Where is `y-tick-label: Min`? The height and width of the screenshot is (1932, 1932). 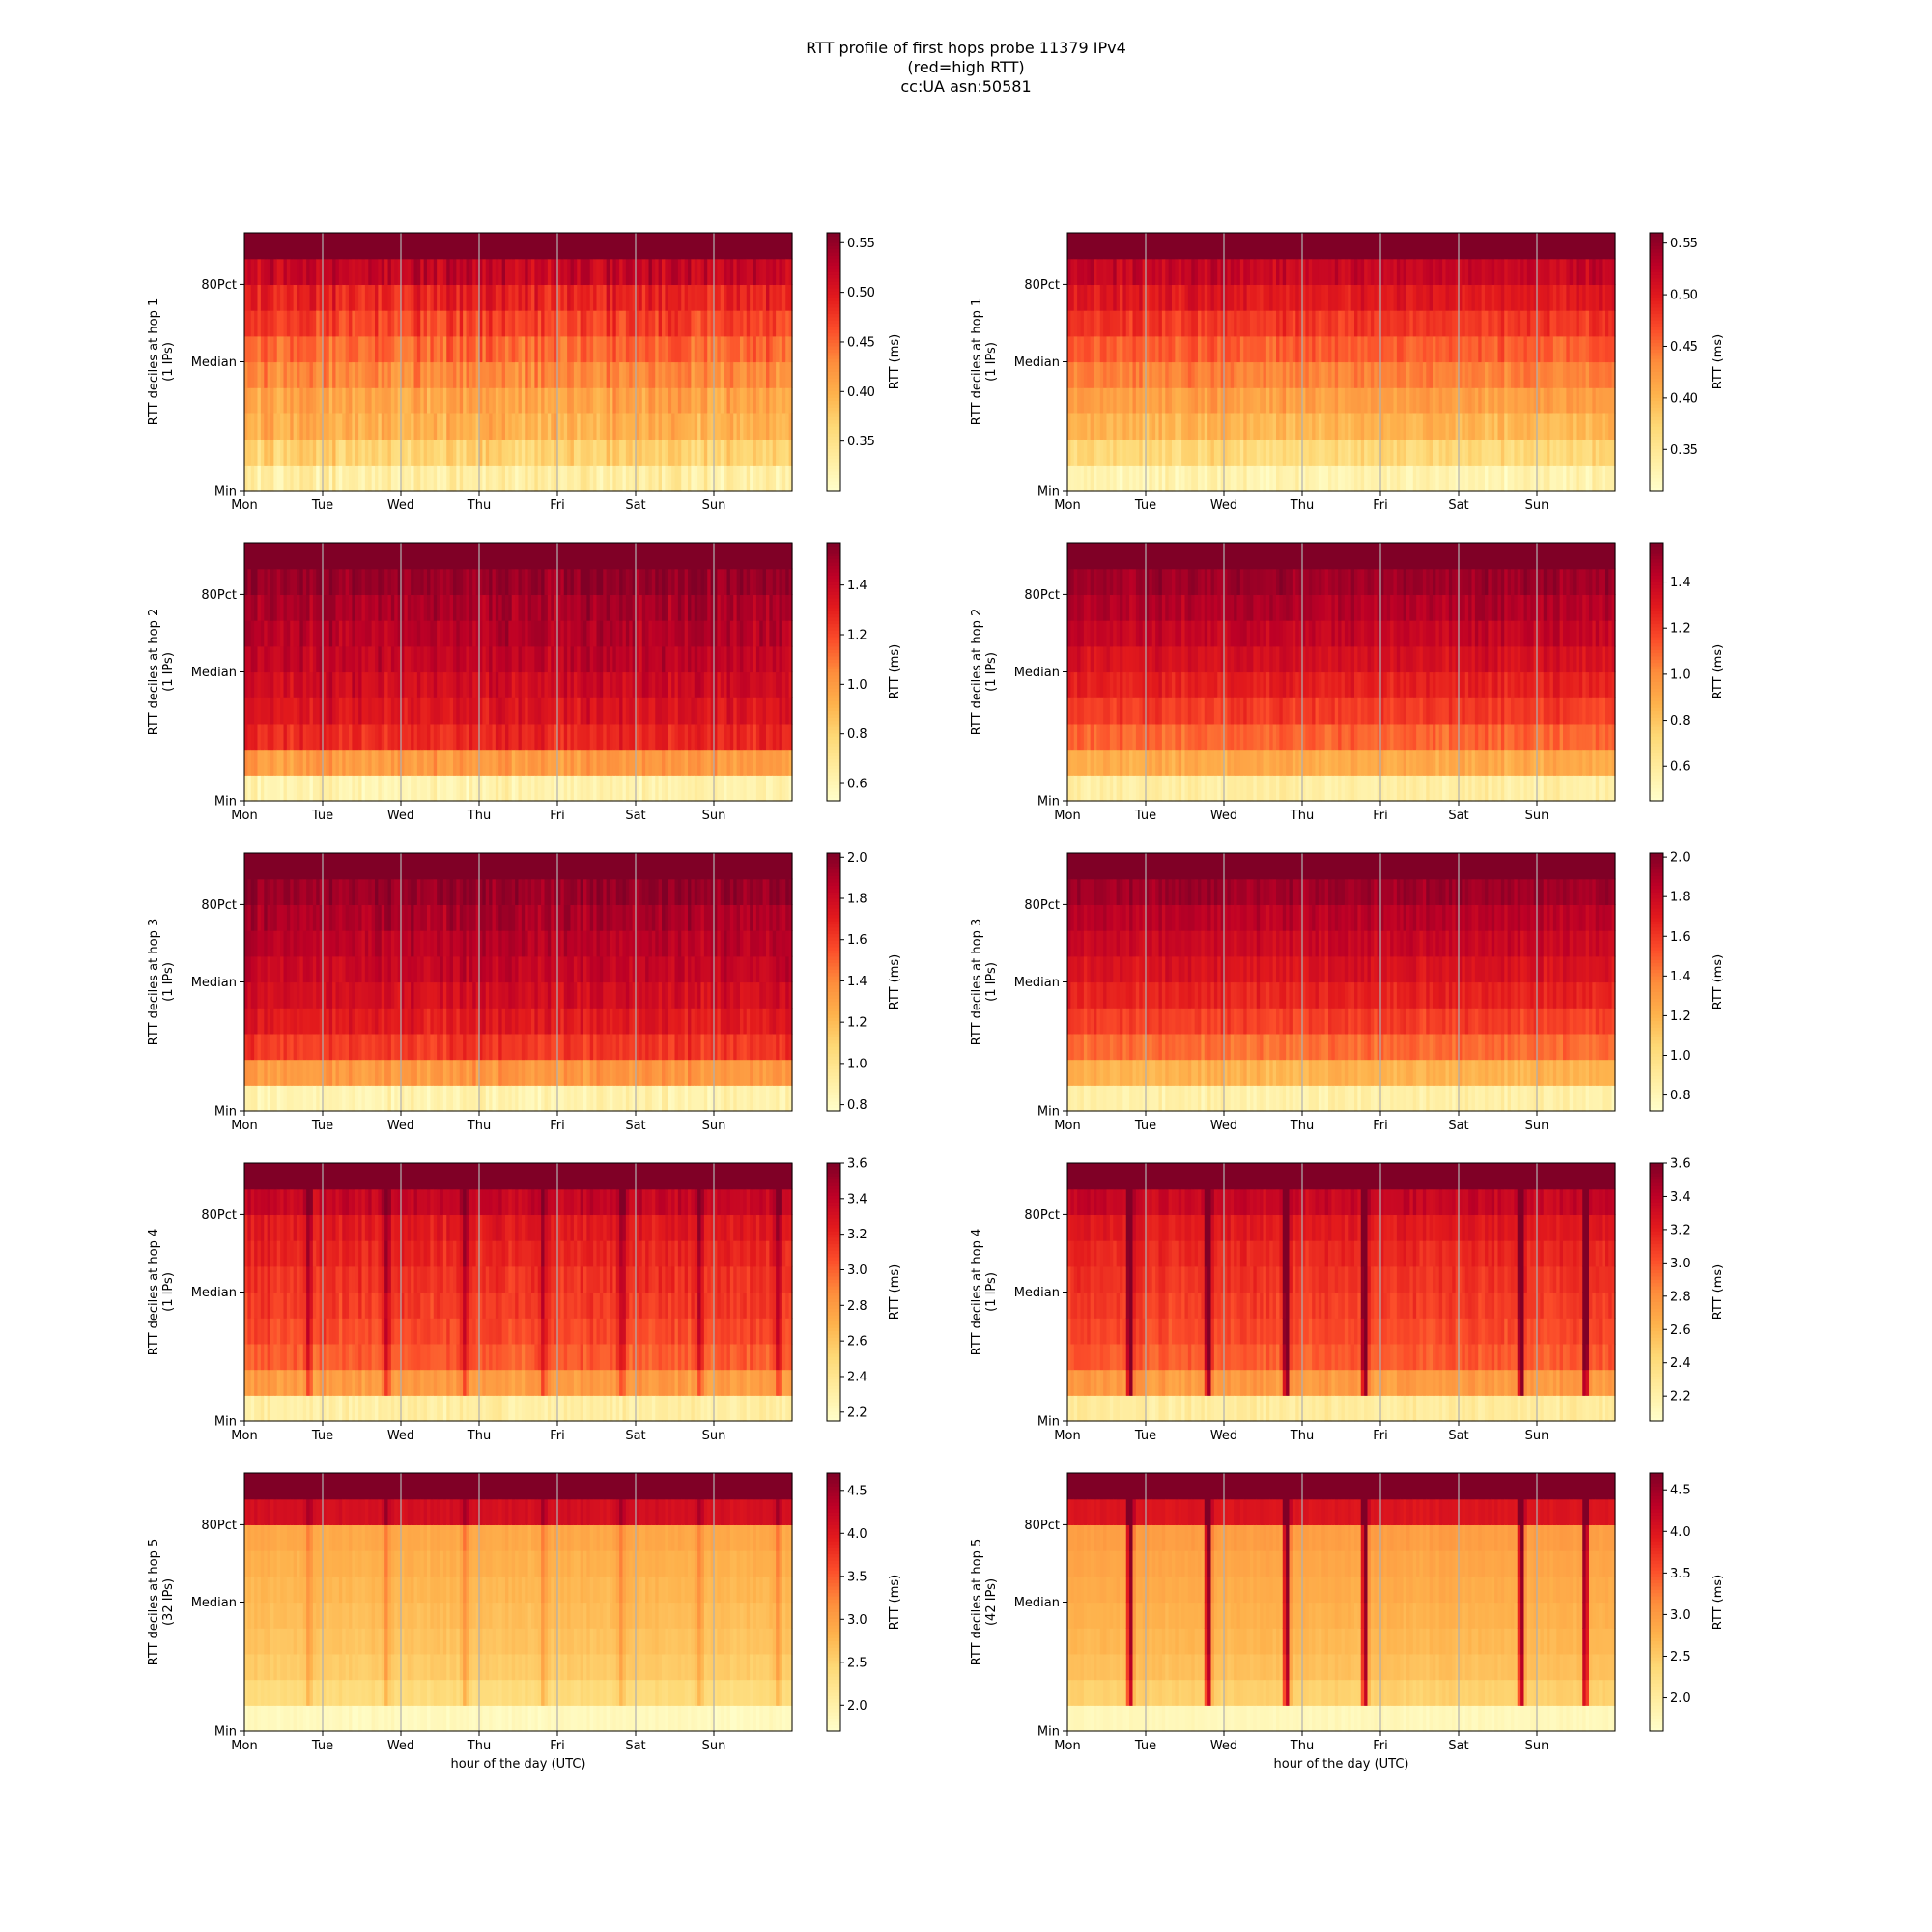 y-tick-label: Min is located at coordinates (225, 492).